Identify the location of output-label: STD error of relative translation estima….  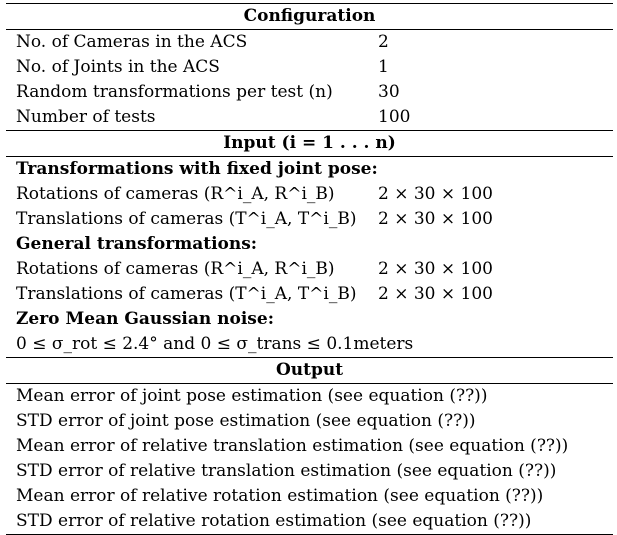
(286, 471).